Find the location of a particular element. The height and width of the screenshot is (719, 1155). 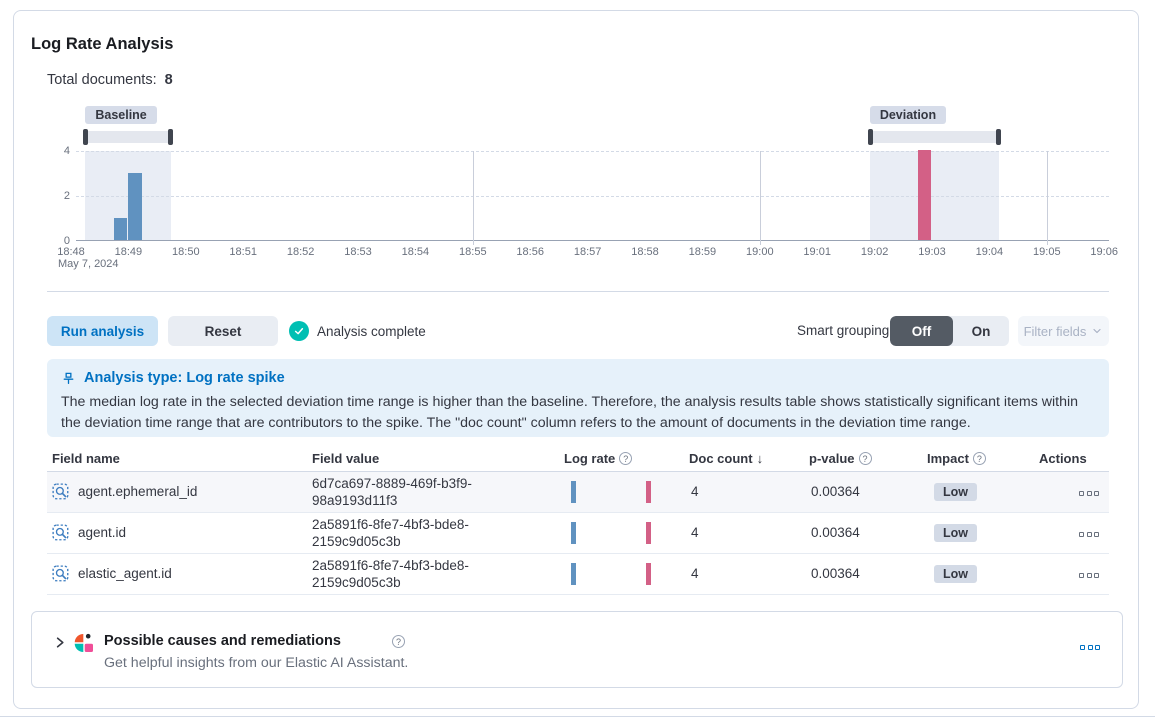

impact-help-icon: ? is located at coordinates (979, 459).